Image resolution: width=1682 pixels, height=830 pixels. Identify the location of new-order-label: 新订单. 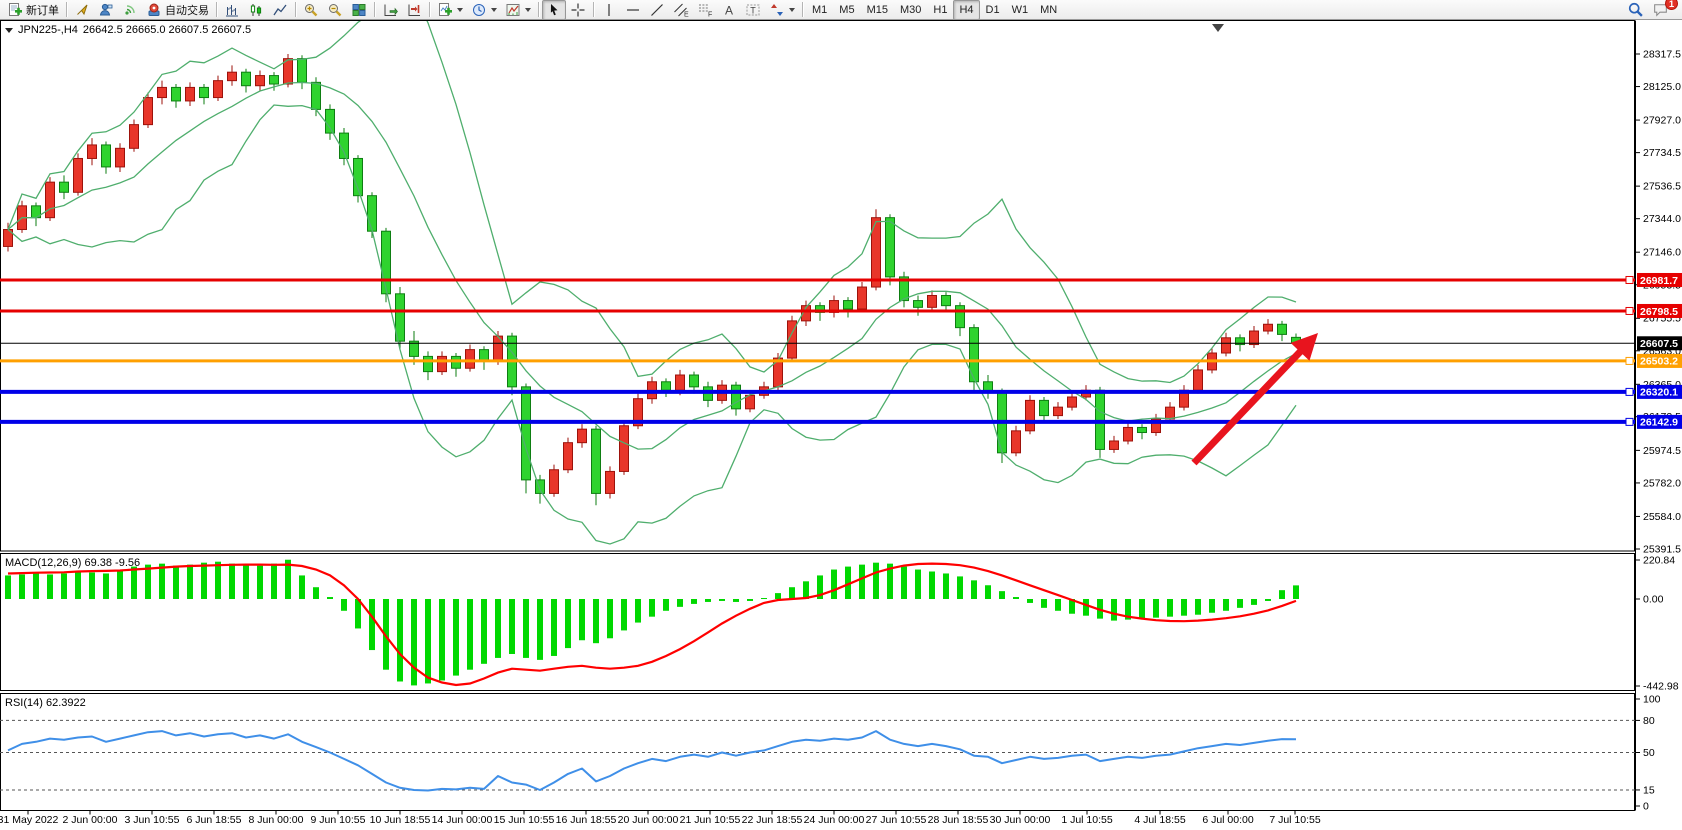
(42, 10).